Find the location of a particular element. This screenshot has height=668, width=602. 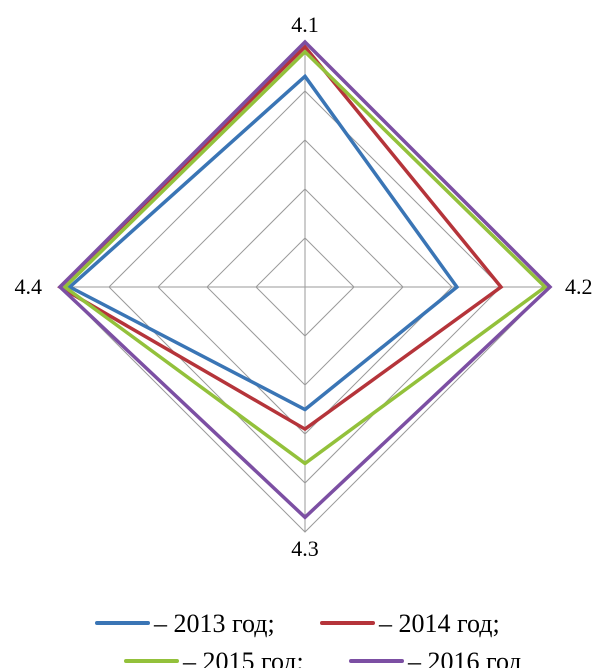

legend-item-2014: – 2014 год; is located at coordinates (410, 623).